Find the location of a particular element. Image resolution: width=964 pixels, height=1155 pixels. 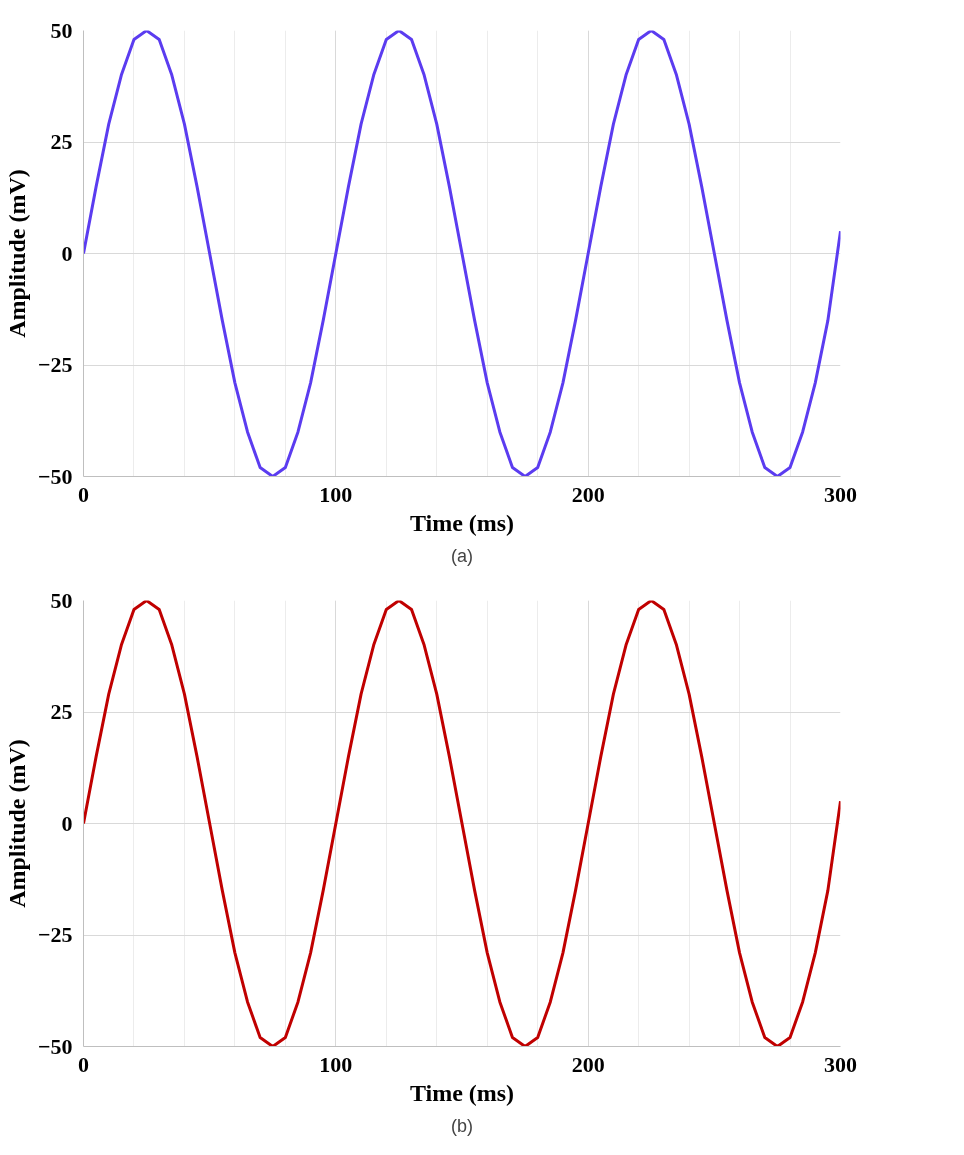

text: (a) is located at coordinates (462, 555).